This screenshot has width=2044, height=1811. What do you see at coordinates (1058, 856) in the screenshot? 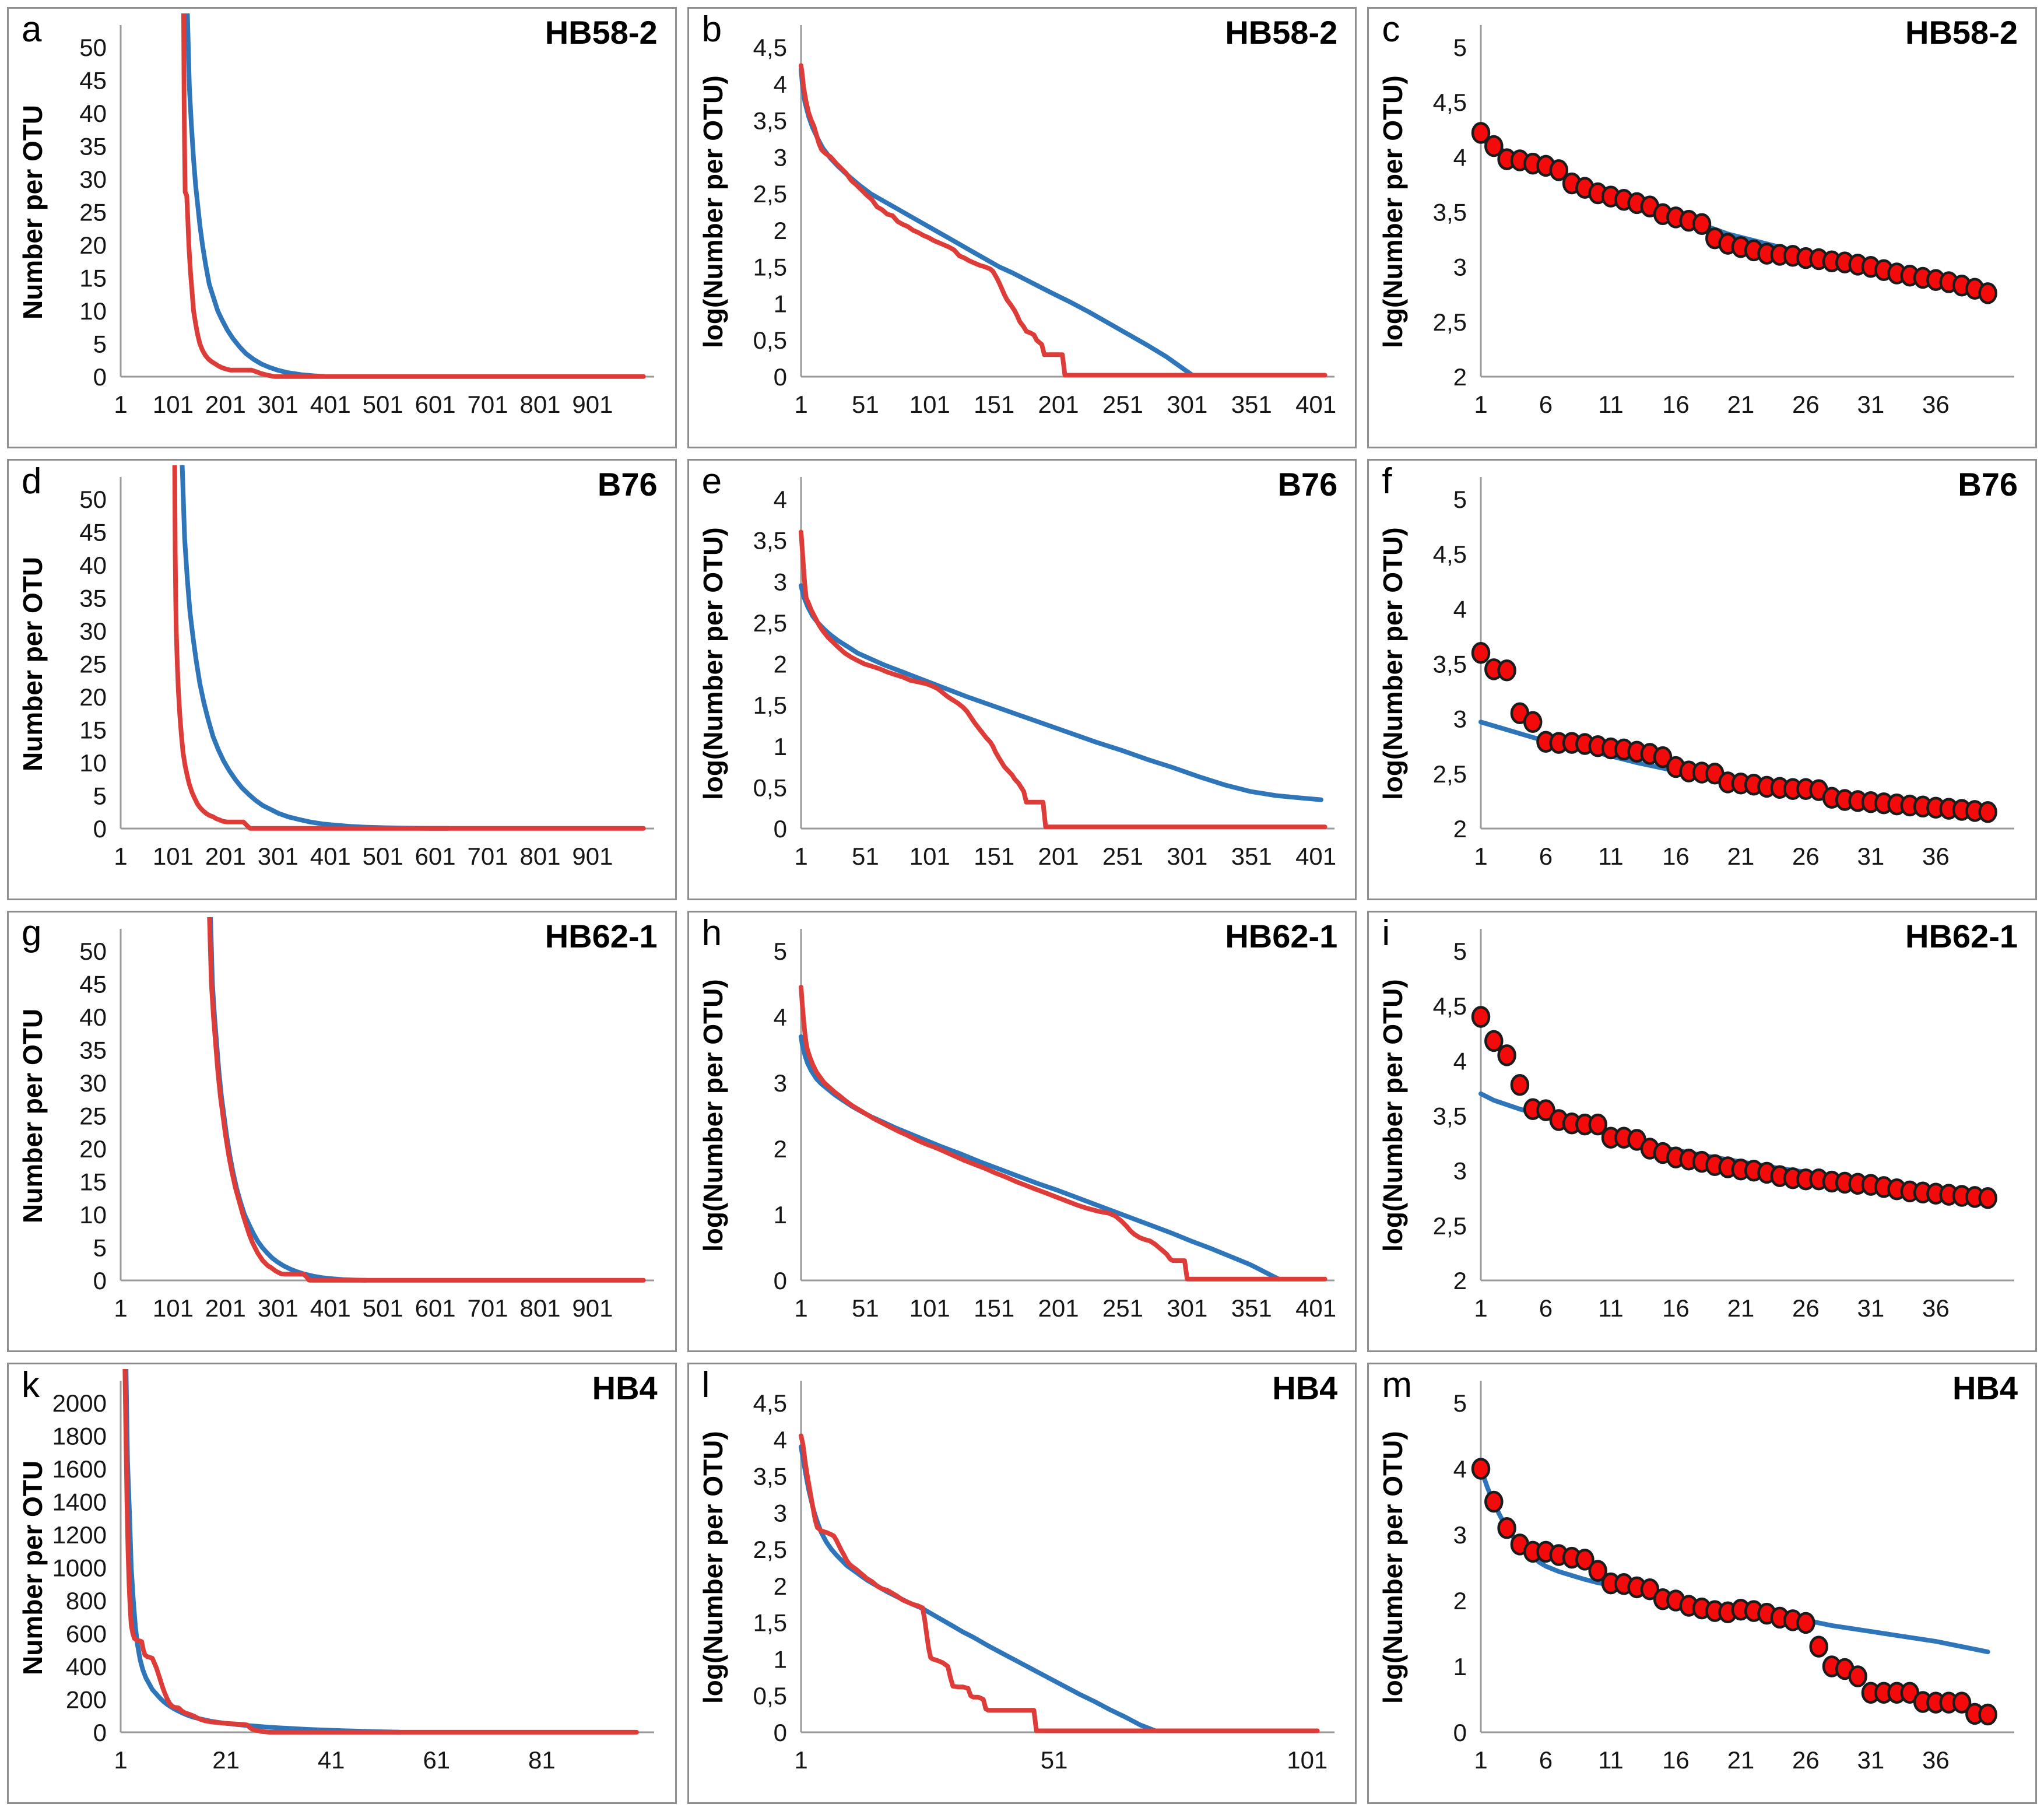
I see `x-tick-label: 201` at bounding box center [1058, 856].